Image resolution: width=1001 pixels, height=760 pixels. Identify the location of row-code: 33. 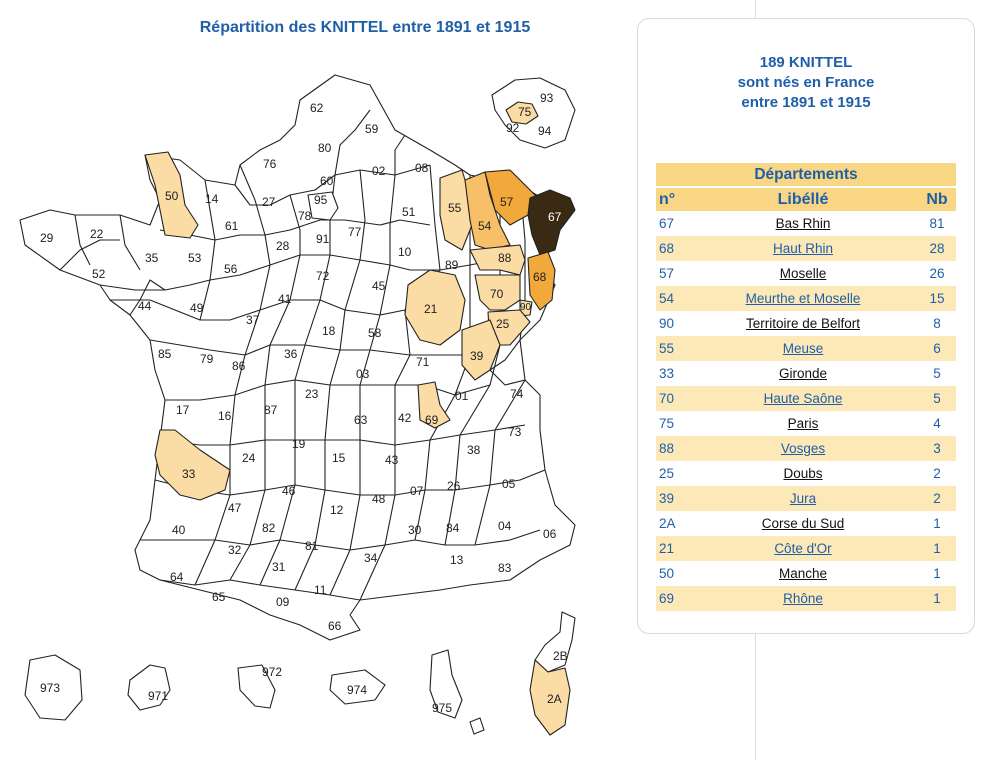
(667, 373).